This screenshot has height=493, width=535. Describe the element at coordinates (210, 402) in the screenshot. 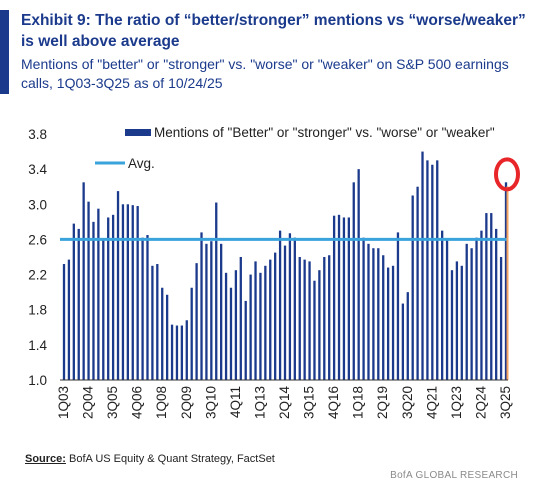

I see `x-tick-label: 3Q10` at that location.